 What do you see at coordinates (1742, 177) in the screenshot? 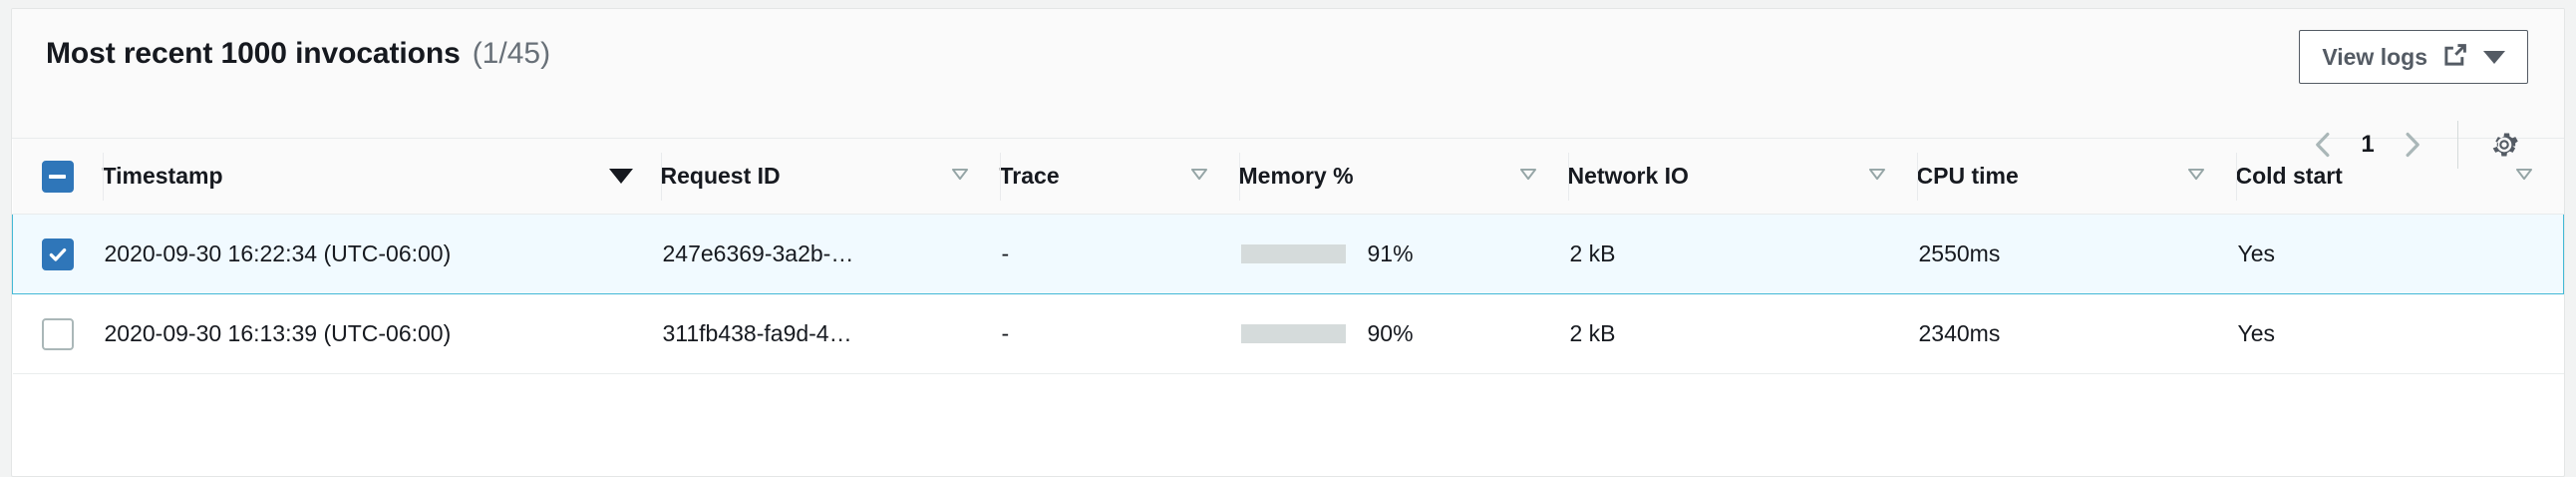
I see `column-header-network-io: Network IO` at bounding box center [1742, 177].